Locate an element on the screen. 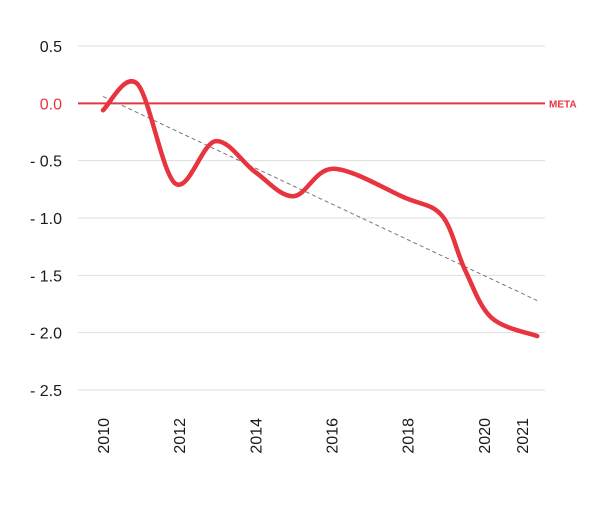 This screenshot has width=600, height=527. x-tick-label: 2020 is located at coordinates (485, 436).